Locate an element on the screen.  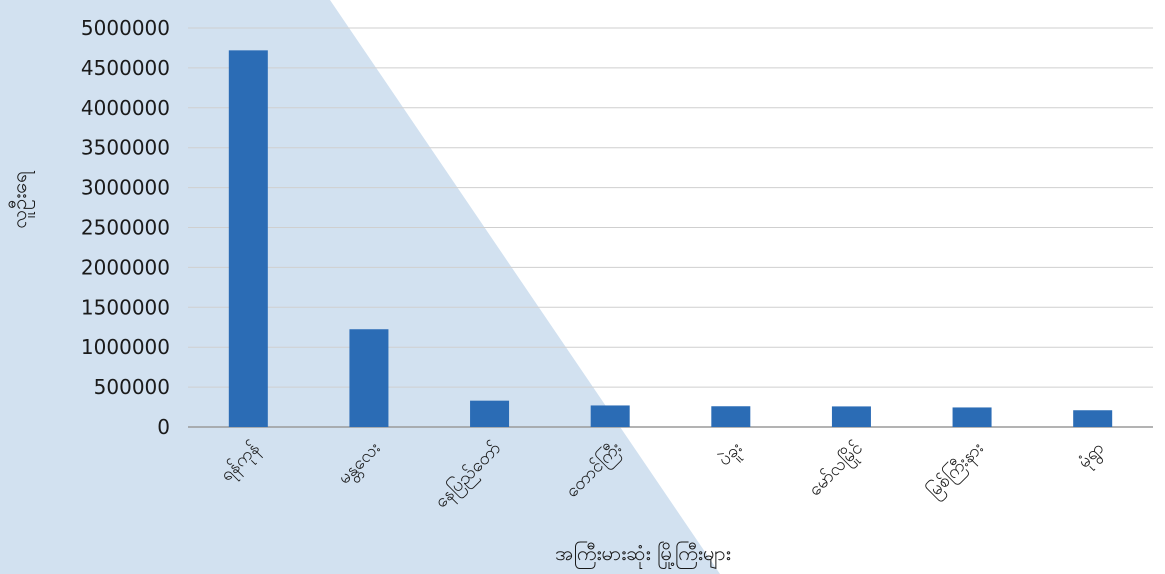
y-tick-label: 4500000 is located at coordinates (125, 68).